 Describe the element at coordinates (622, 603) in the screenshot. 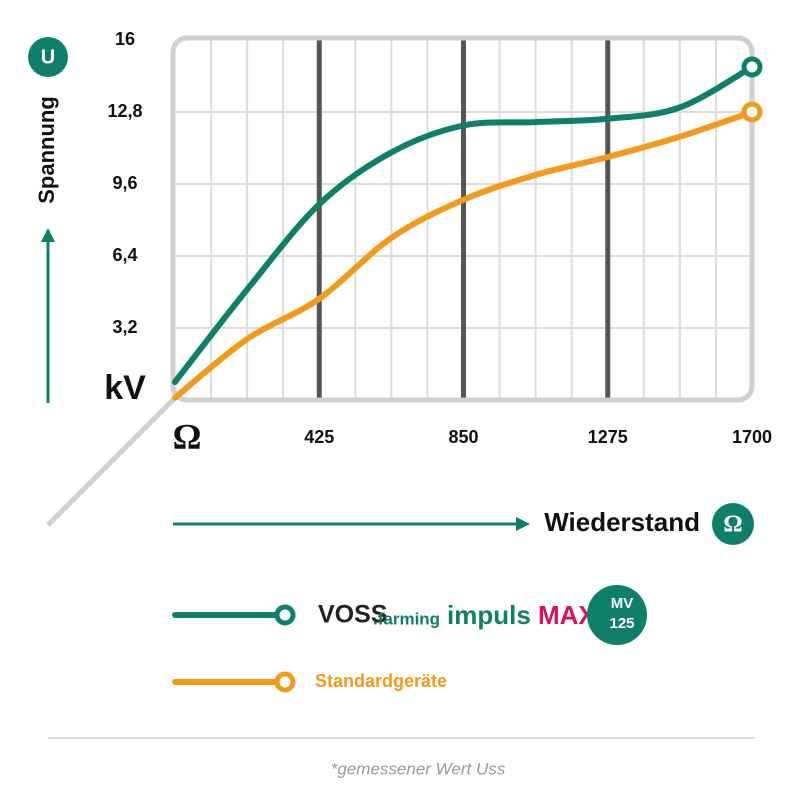

I see `logo-badge-top: MV` at that location.